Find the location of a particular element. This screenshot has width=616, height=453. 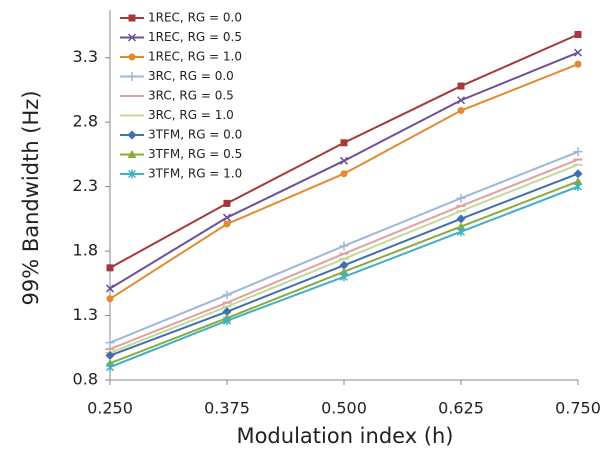

legend-label: 3RC, RG = 1.0 is located at coordinates (191, 115).